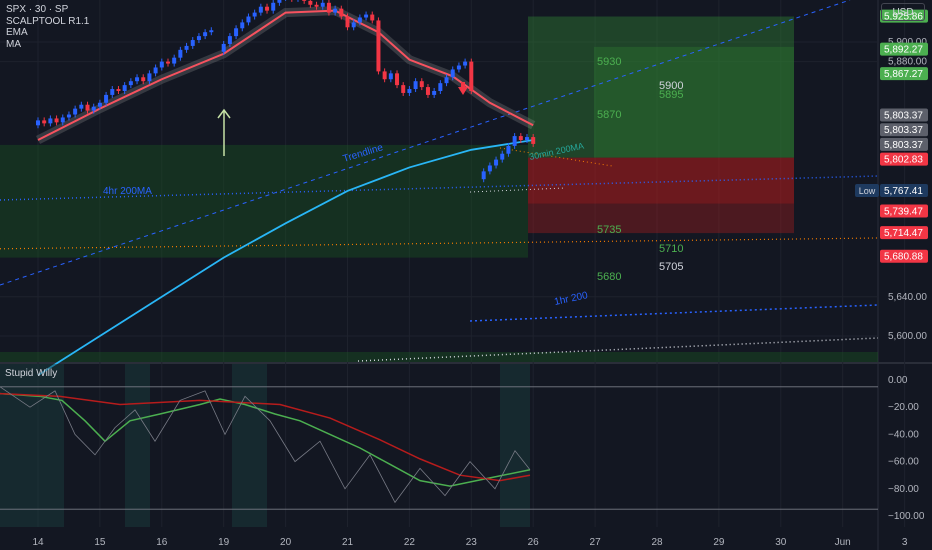  I want to click on osc-signal-green, so click(265, 439).